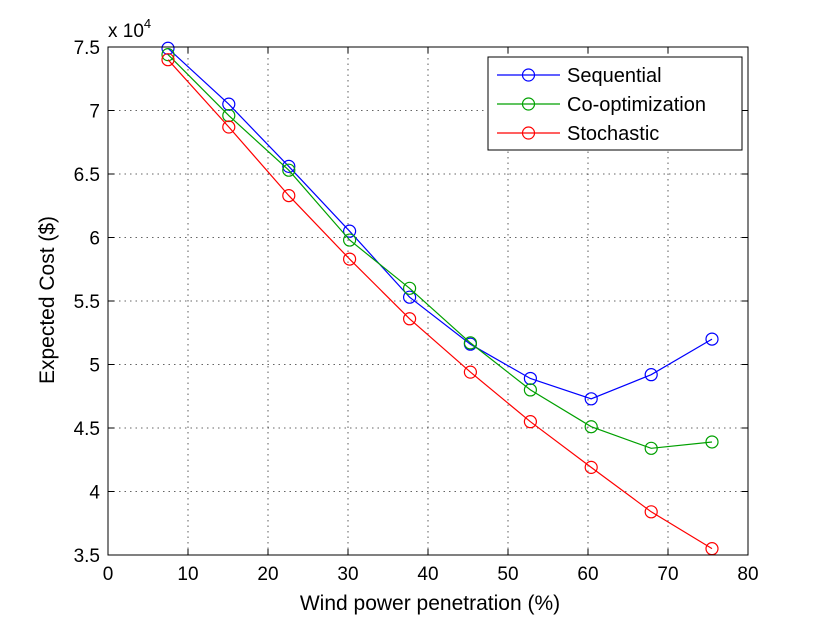 The width and height of the screenshot is (830, 625). What do you see at coordinates (108, 574) in the screenshot?
I see `x-tick-label: 0` at bounding box center [108, 574].